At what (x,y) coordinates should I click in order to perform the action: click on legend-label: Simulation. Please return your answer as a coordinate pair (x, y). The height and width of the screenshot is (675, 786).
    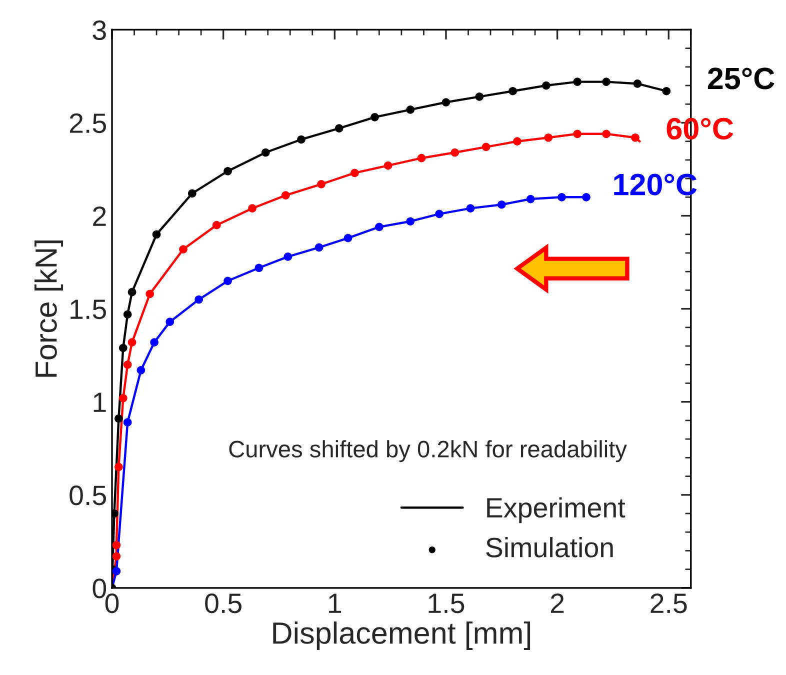
    Looking at the image, I should click on (549, 547).